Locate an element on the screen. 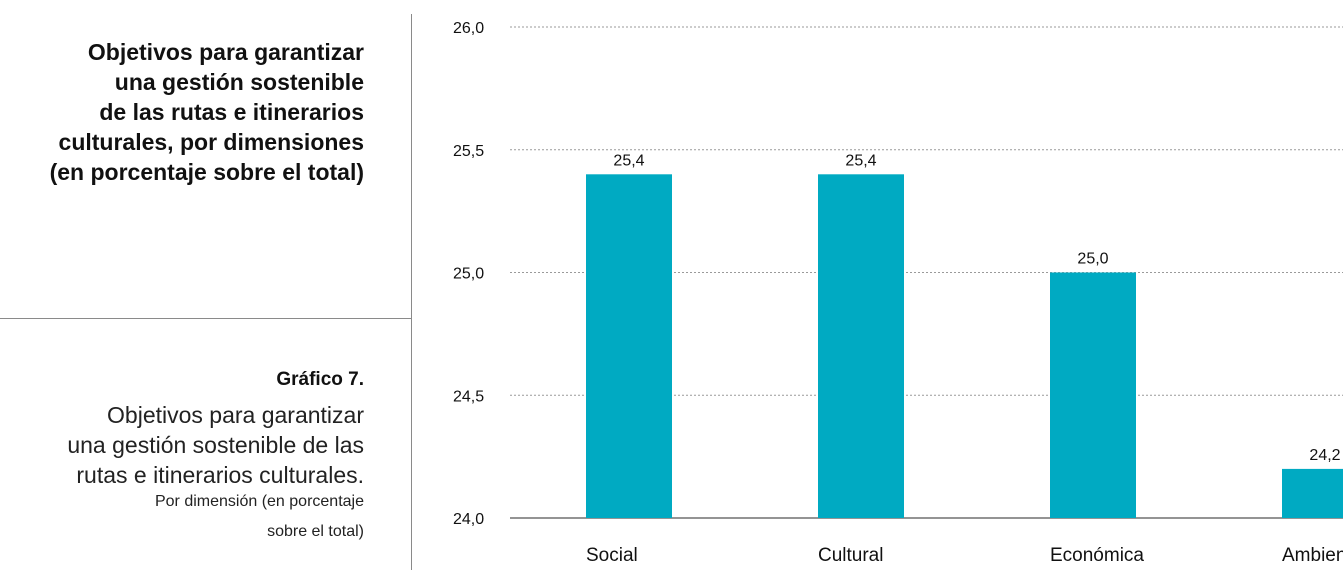 Image resolution: width=1343 pixels, height=570 pixels. heading-line: una gestión sostenible is located at coordinates (239, 82).